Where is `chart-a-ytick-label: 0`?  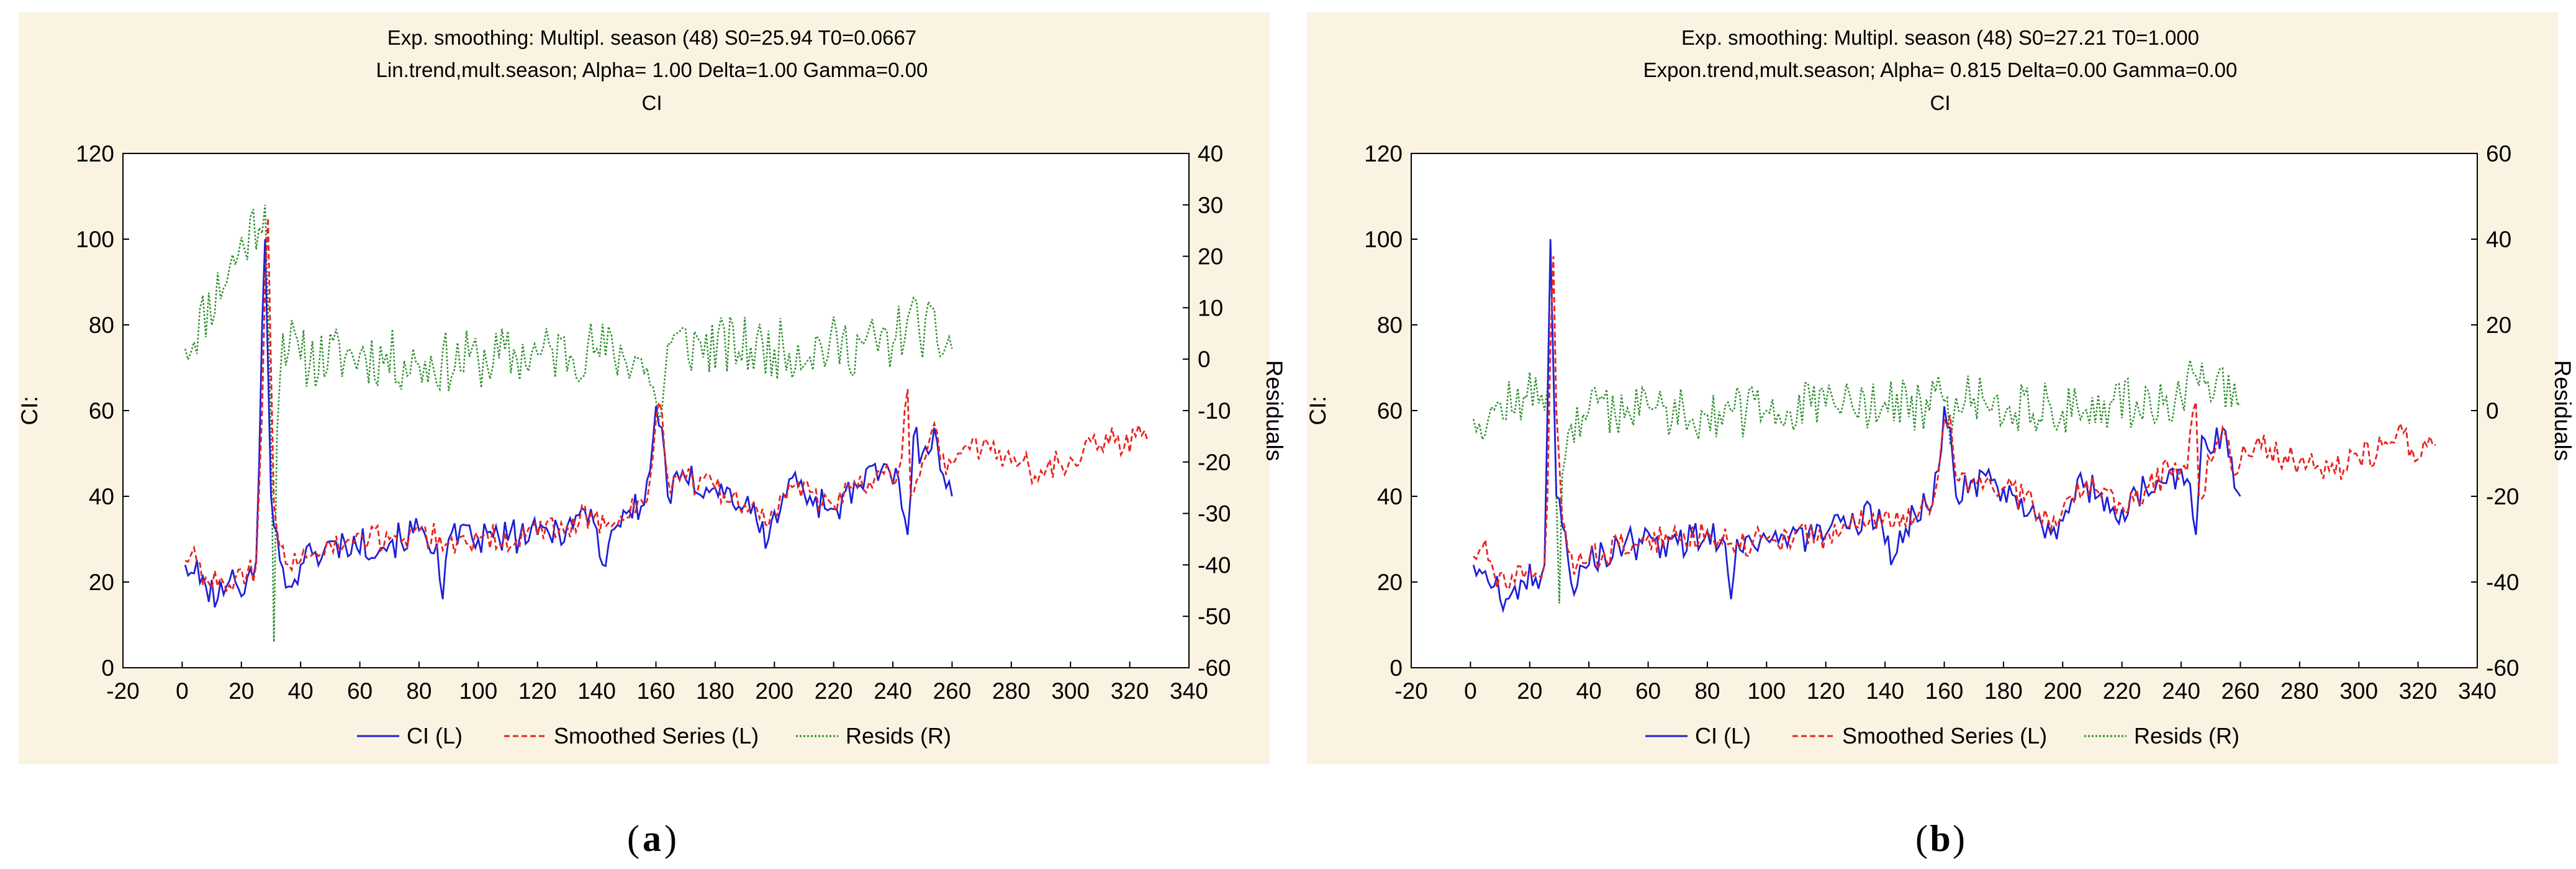 chart-a-ytick-label: 0 is located at coordinates (107, 668).